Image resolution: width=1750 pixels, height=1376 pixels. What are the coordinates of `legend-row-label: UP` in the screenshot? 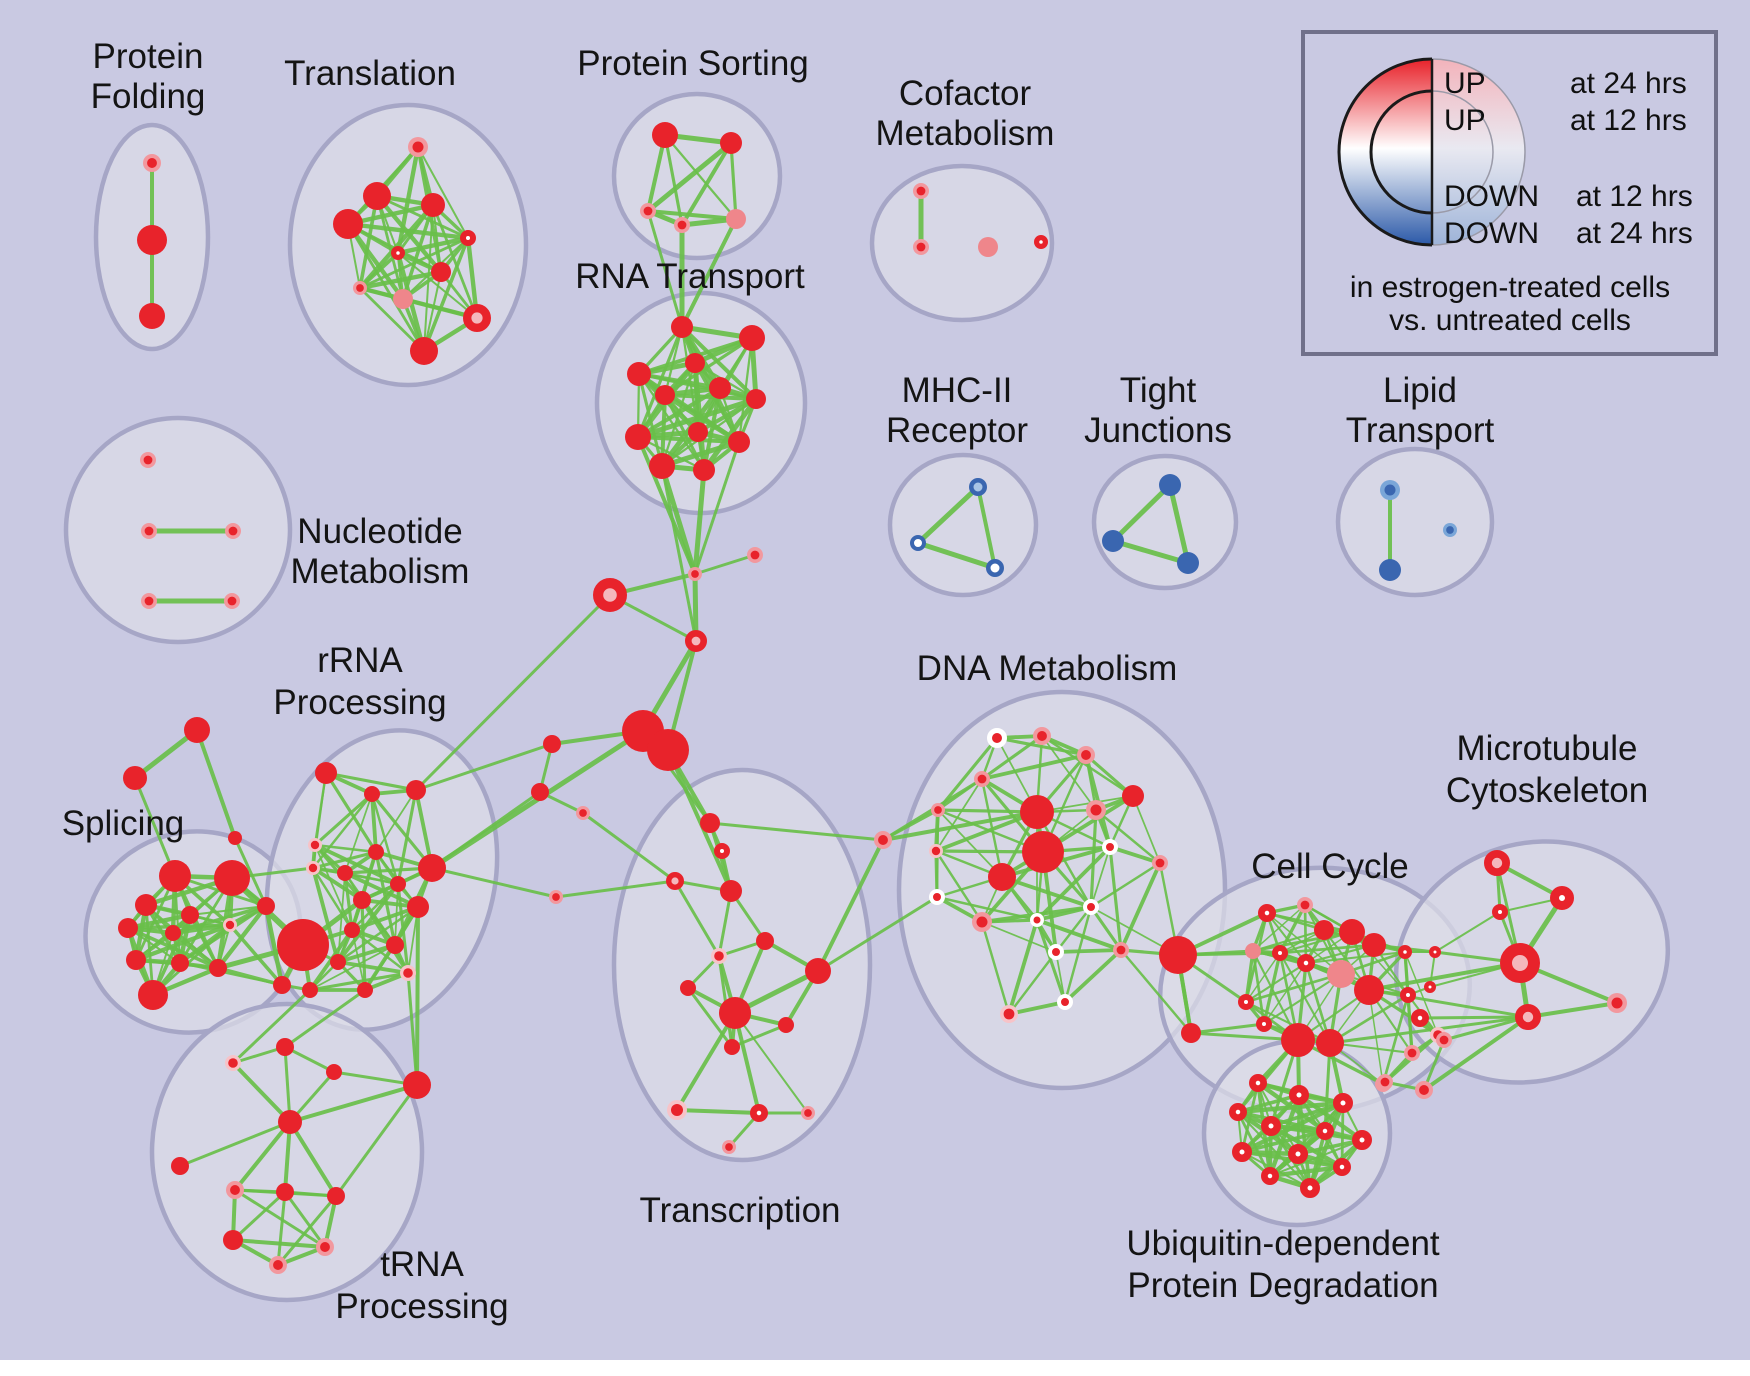 It's located at (1465, 120).